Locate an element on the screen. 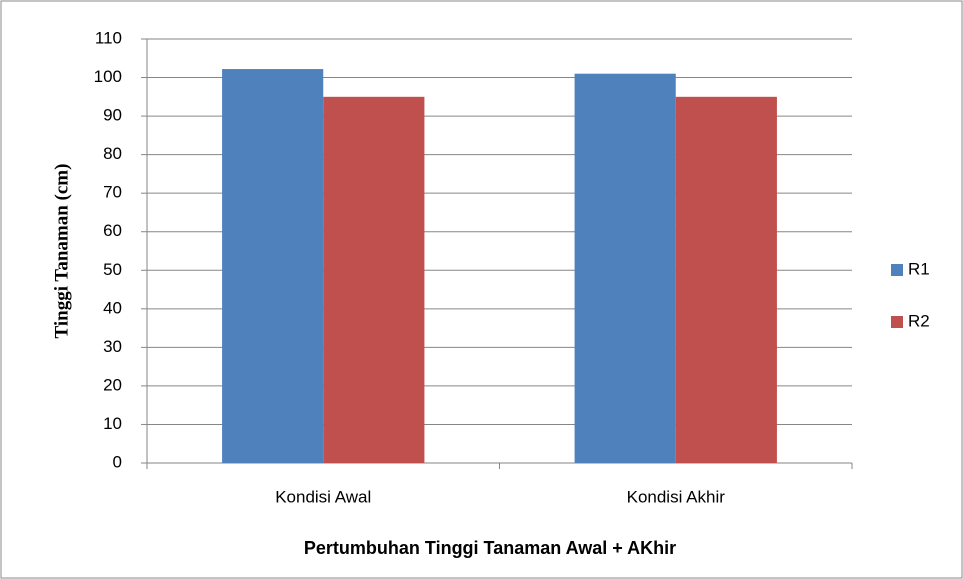  y-tick-label: 110 is located at coordinates (108, 37).